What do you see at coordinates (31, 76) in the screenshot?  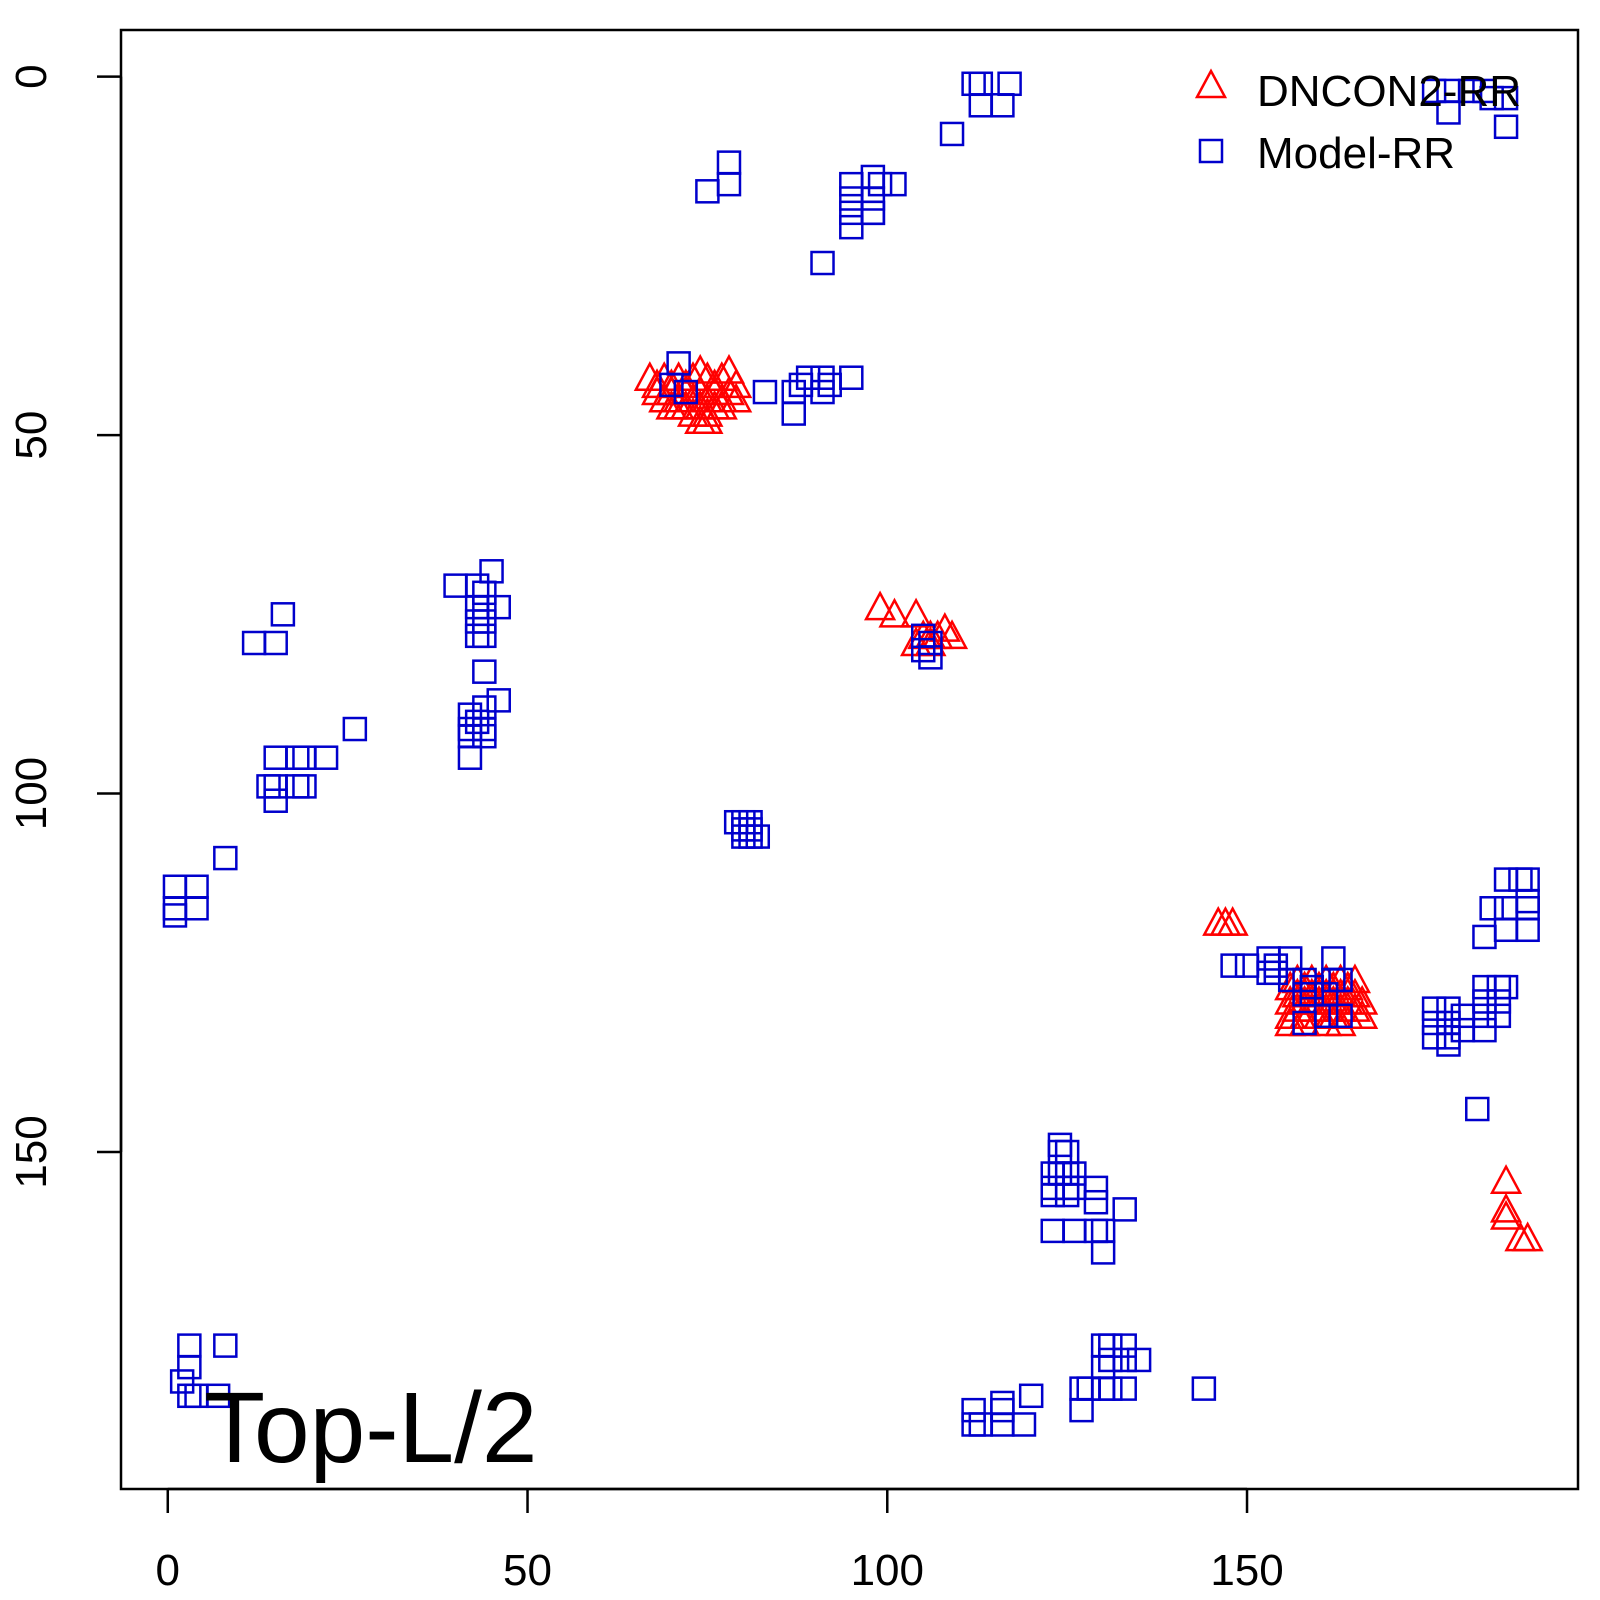 I see `y-tick-label: 0` at bounding box center [31, 76].